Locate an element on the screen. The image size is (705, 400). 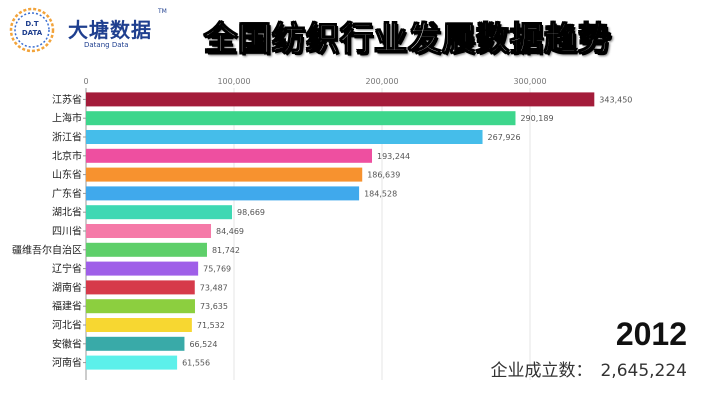
data-label: 61,556 is located at coordinates (196, 363).